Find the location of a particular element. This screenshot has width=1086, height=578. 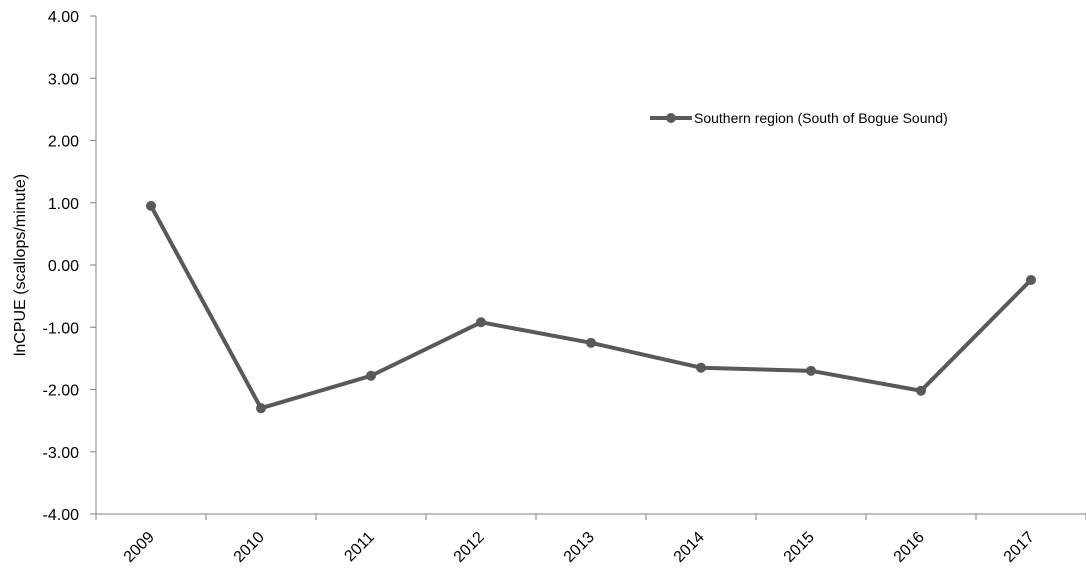

y-tick-label: -1.00 is located at coordinates (61, 328).